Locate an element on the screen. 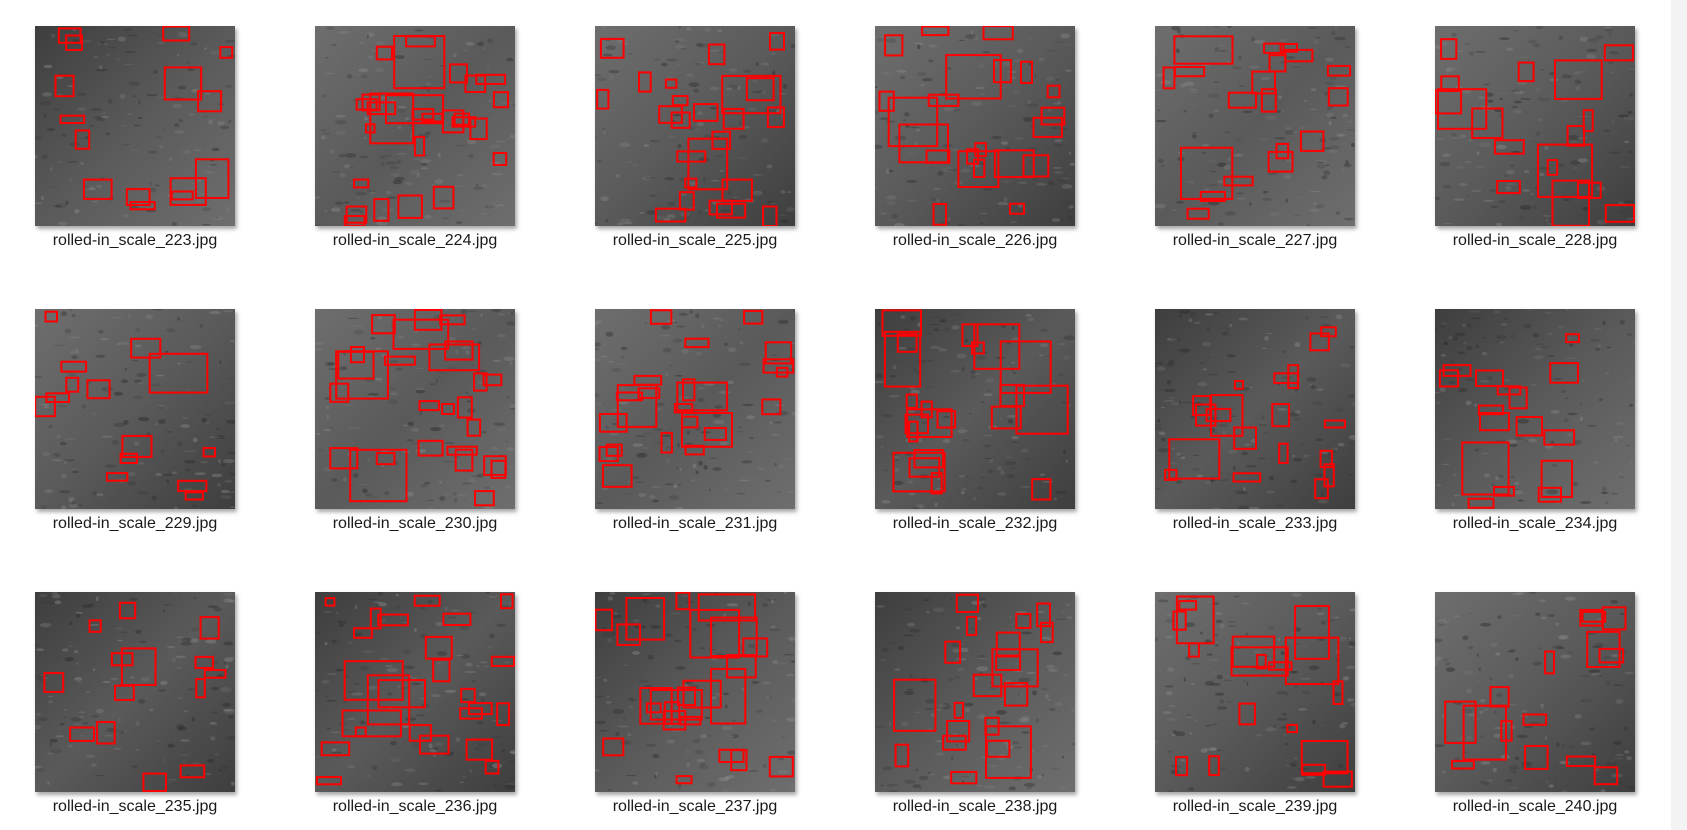 This screenshot has height=830, width=1687. file-name-label: rolled-in_scale_229.jpg is located at coordinates (135, 523).